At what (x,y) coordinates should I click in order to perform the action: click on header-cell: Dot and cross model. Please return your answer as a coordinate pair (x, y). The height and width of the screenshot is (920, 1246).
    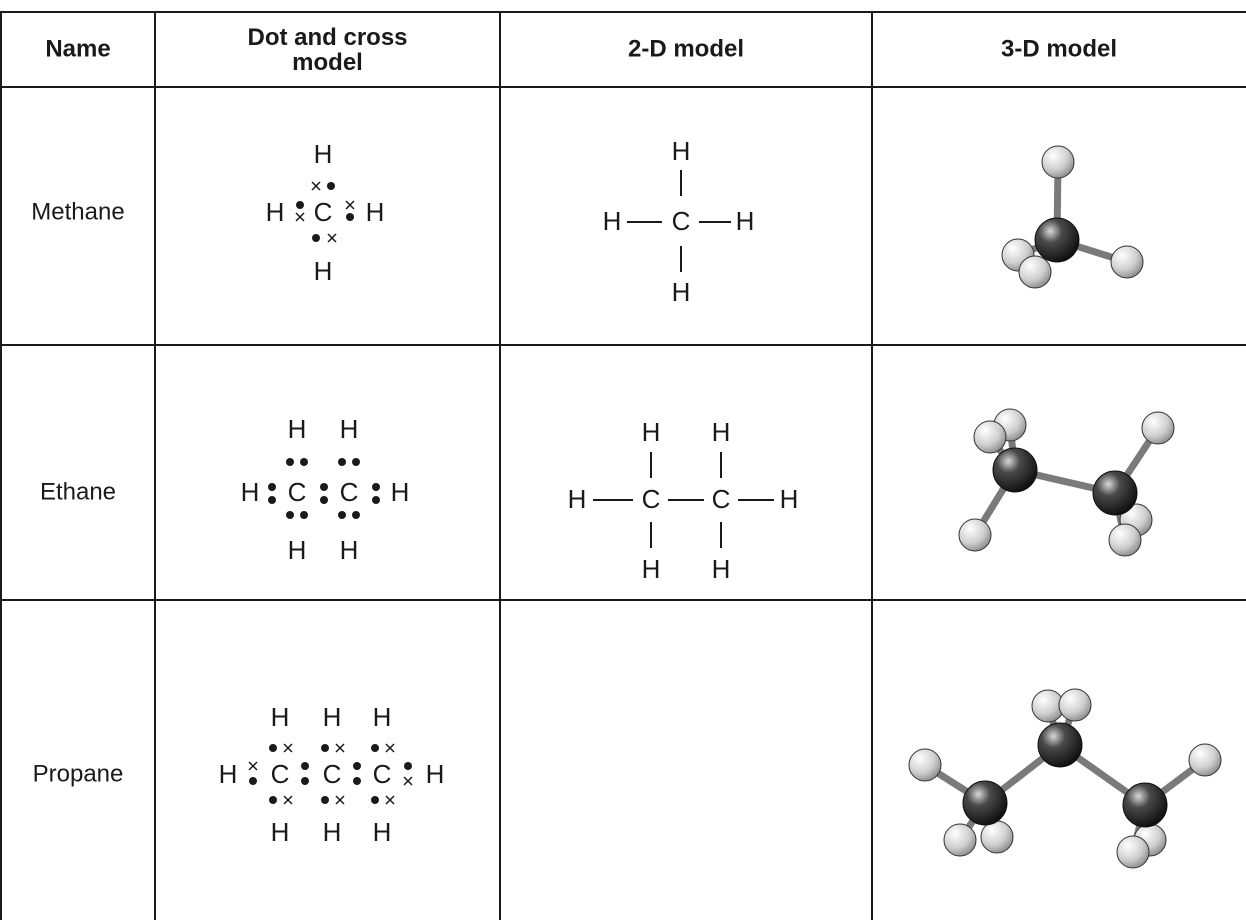
    Looking at the image, I should click on (327, 50).